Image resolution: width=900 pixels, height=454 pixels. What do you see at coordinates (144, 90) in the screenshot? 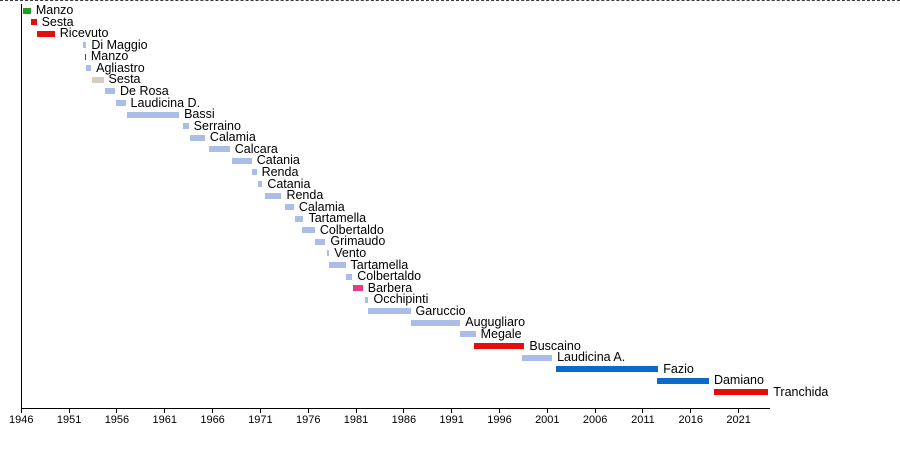
I see `bar-label: De Rosa` at bounding box center [144, 90].